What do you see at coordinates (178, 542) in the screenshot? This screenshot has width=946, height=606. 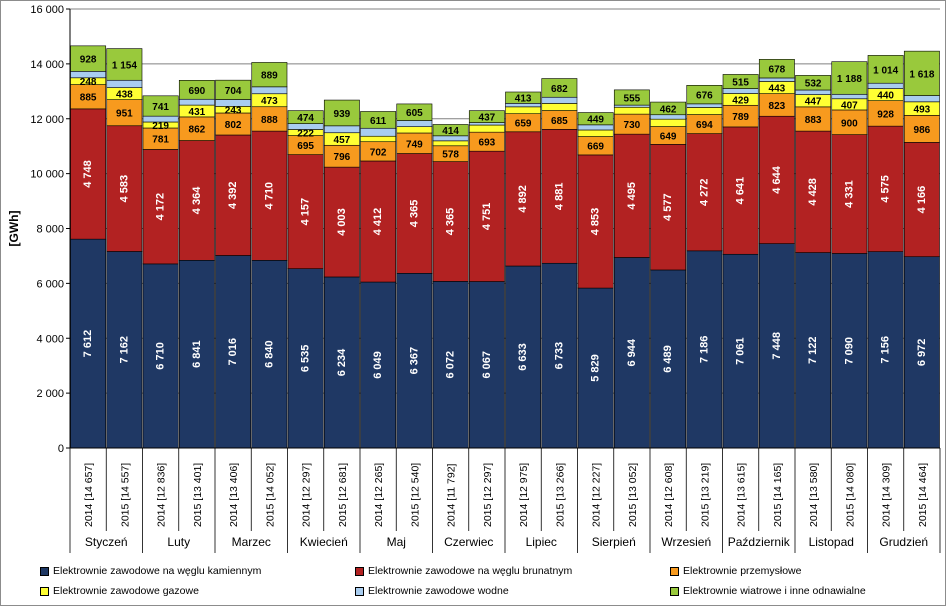 I see `month-label: Luty` at bounding box center [178, 542].